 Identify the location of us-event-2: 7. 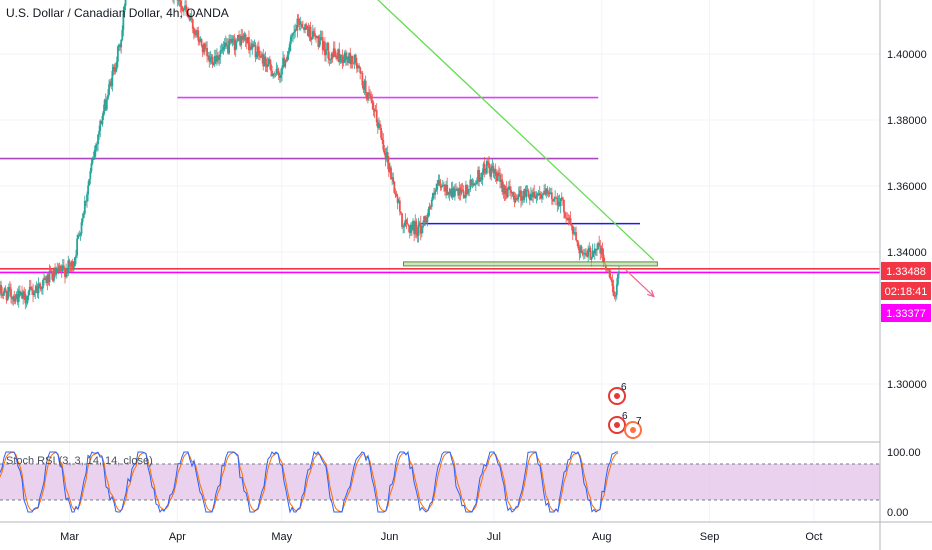
(633, 427).